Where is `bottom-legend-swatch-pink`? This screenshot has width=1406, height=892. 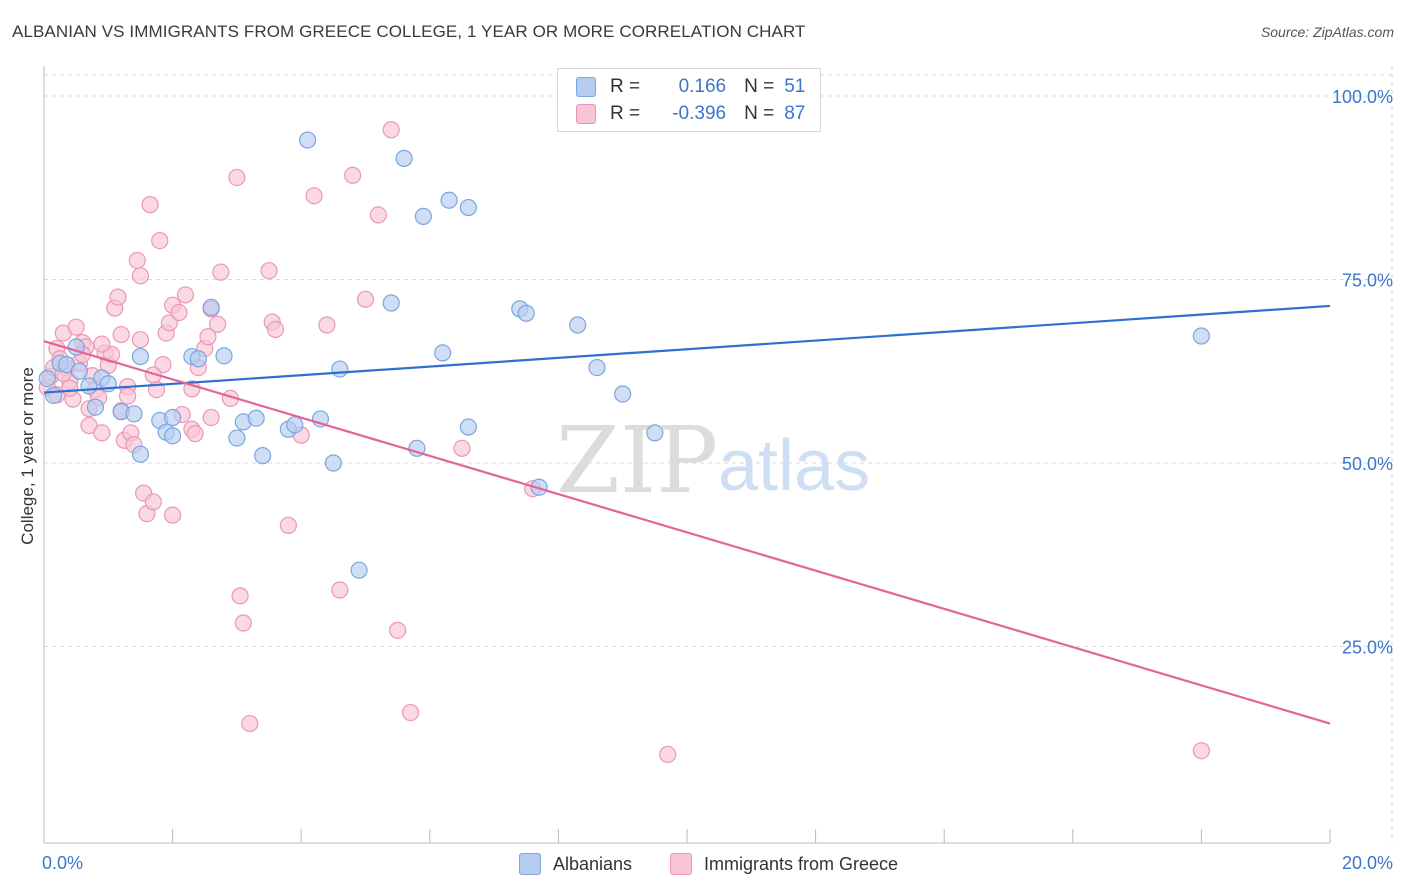 bottom-legend-swatch-pink is located at coordinates (681, 864).